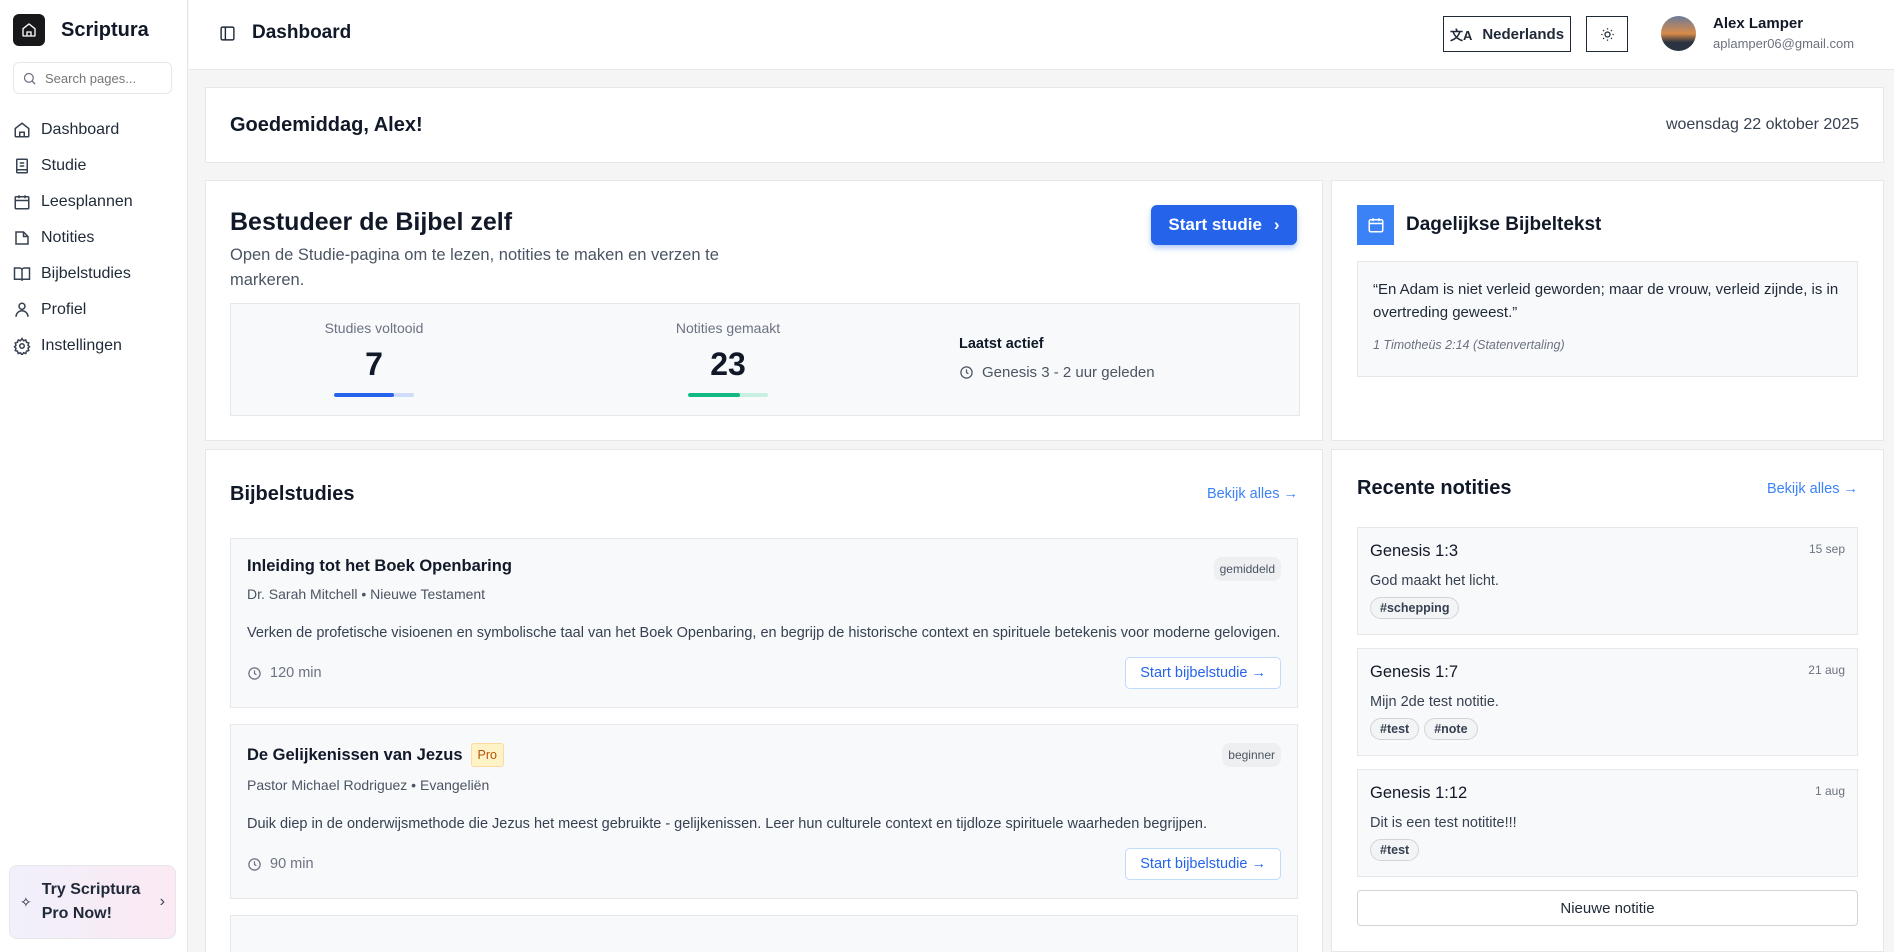  What do you see at coordinates (1068, 372) in the screenshot?
I see `last-active-value: Genesis 3 - 2 uur geleden` at bounding box center [1068, 372].